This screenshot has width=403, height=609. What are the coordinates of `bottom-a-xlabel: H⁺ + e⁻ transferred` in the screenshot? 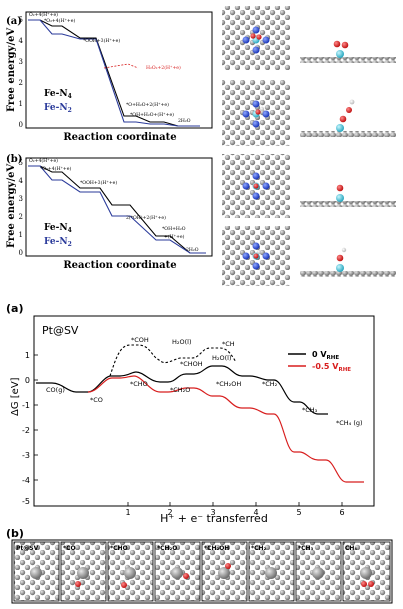 It's located at (214, 518).